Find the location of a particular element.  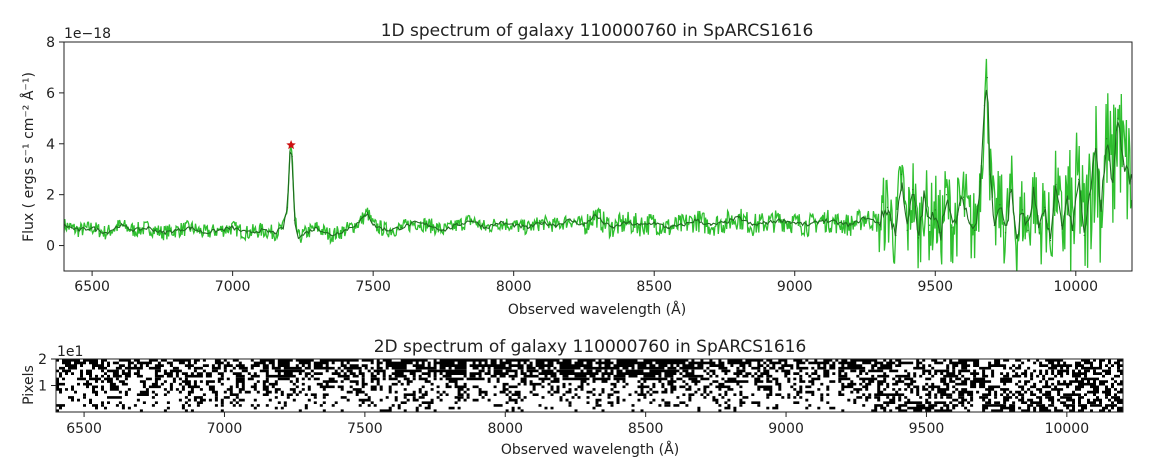

x-tick-label-1d: 7500 is located at coordinates (373, 287).